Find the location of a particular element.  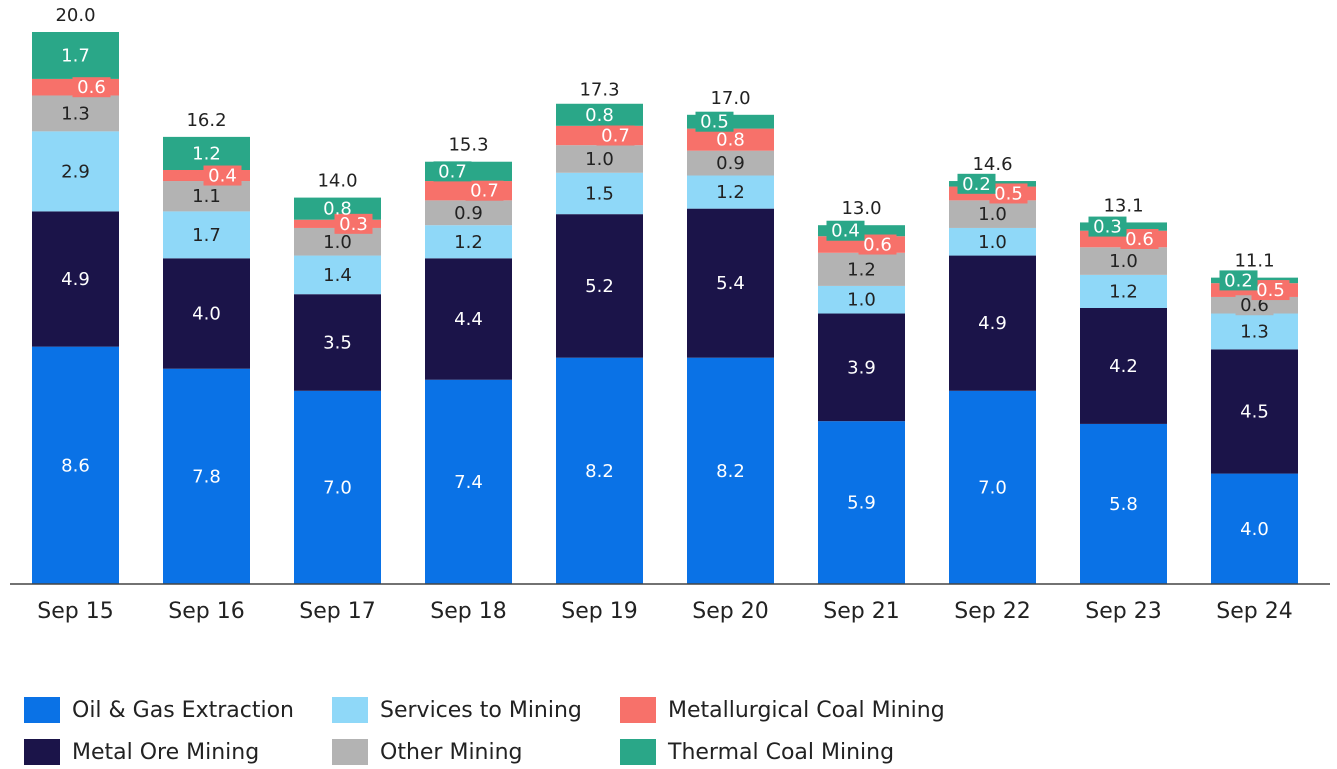

total-label: 11.1 is located at coordinates (1254, 261).